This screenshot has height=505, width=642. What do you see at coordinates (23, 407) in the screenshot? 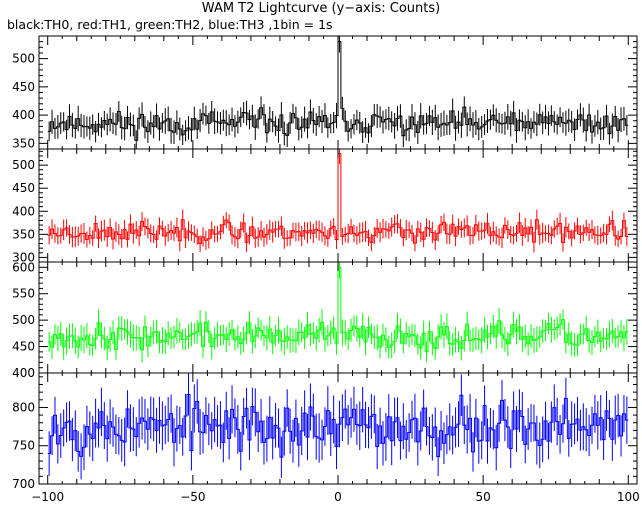
I see `y-tick-label-th3: 800` at bounding box center [23, 407].